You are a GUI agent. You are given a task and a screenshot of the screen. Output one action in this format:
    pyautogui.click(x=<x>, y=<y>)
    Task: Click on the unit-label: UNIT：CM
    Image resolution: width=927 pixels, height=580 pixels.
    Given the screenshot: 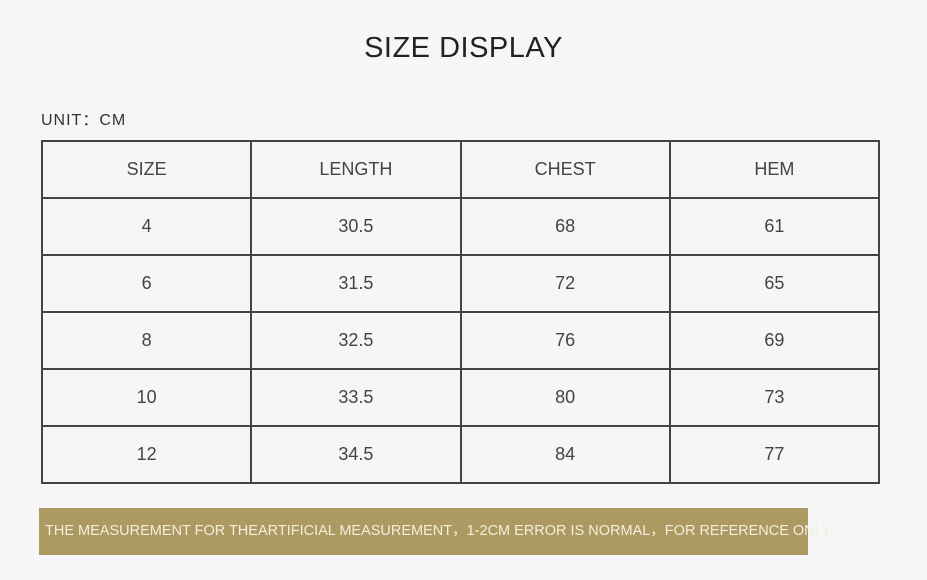 What is the action you would take?
    pyautogui.click(x=84, y=120)
    